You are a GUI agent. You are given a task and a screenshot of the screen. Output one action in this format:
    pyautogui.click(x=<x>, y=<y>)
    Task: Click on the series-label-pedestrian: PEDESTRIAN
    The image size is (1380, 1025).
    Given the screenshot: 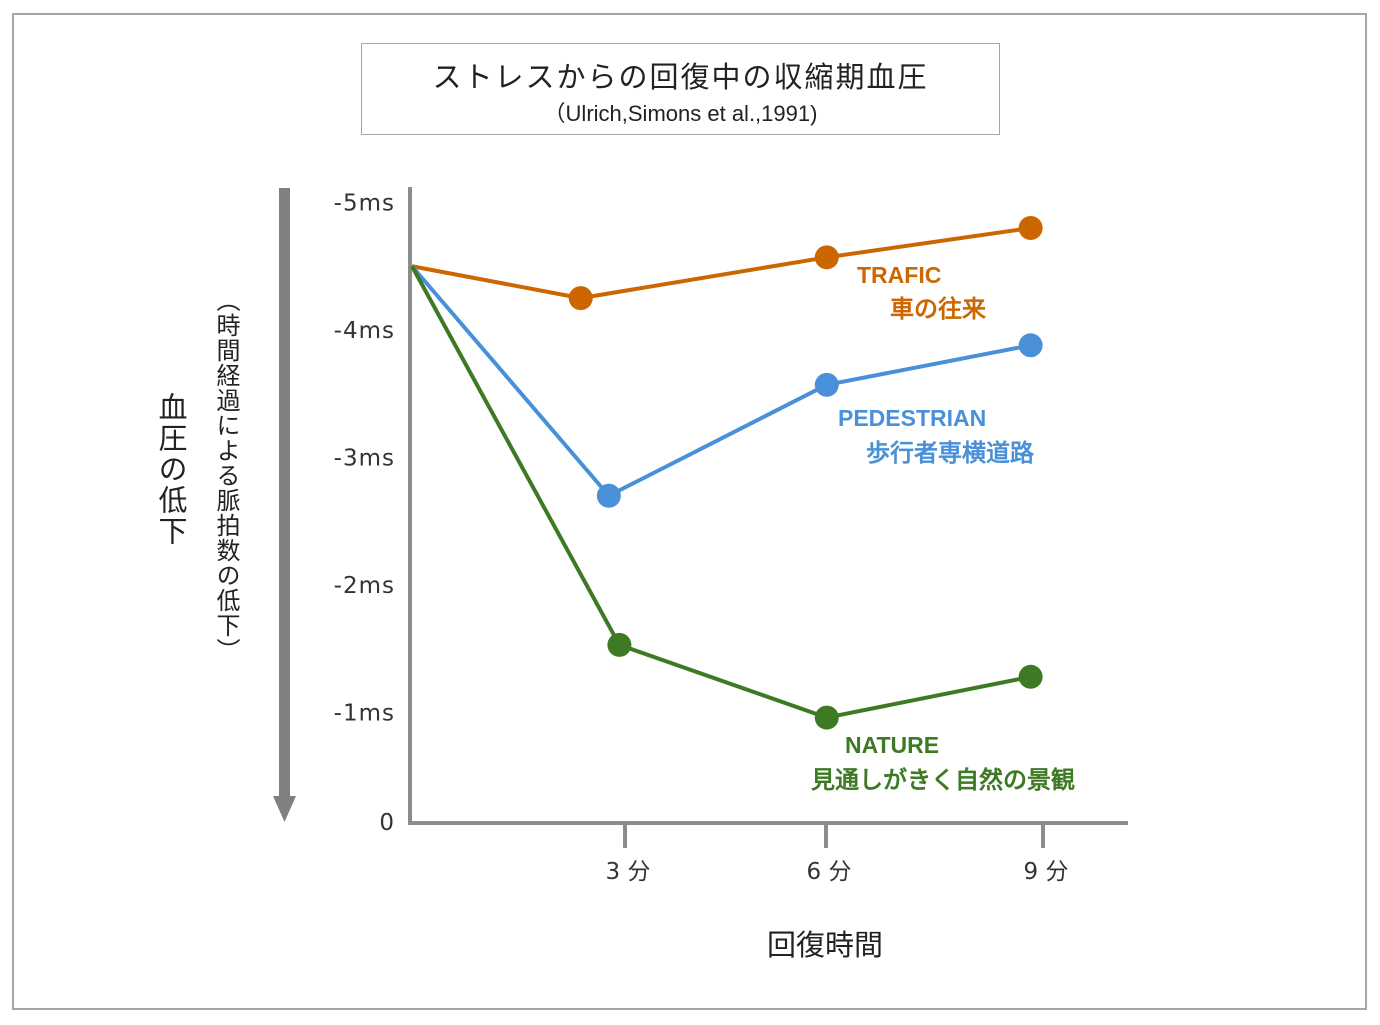 What is the action you would take?
    pyautogui.click(x=912, y=418)
    